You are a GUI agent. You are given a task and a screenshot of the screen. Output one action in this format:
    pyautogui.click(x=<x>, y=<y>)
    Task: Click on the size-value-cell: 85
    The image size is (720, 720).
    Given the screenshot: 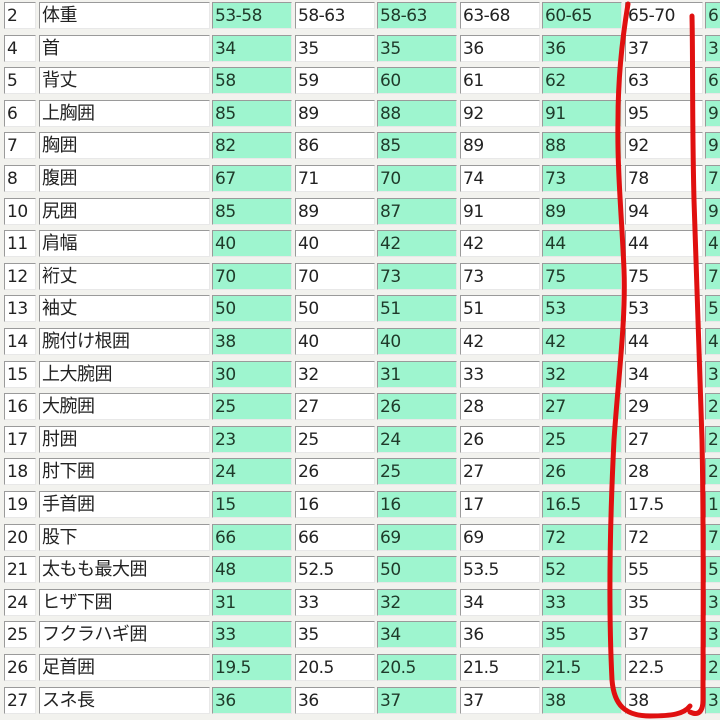 What is the action you would take?
    pyautogui.click(x=252, y=211)
    